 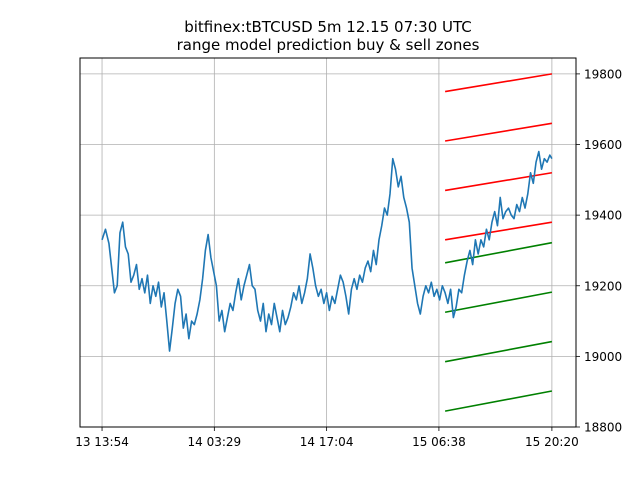 I want to click on x-tick-label: 15 20:20, so click(x=552, y=442).